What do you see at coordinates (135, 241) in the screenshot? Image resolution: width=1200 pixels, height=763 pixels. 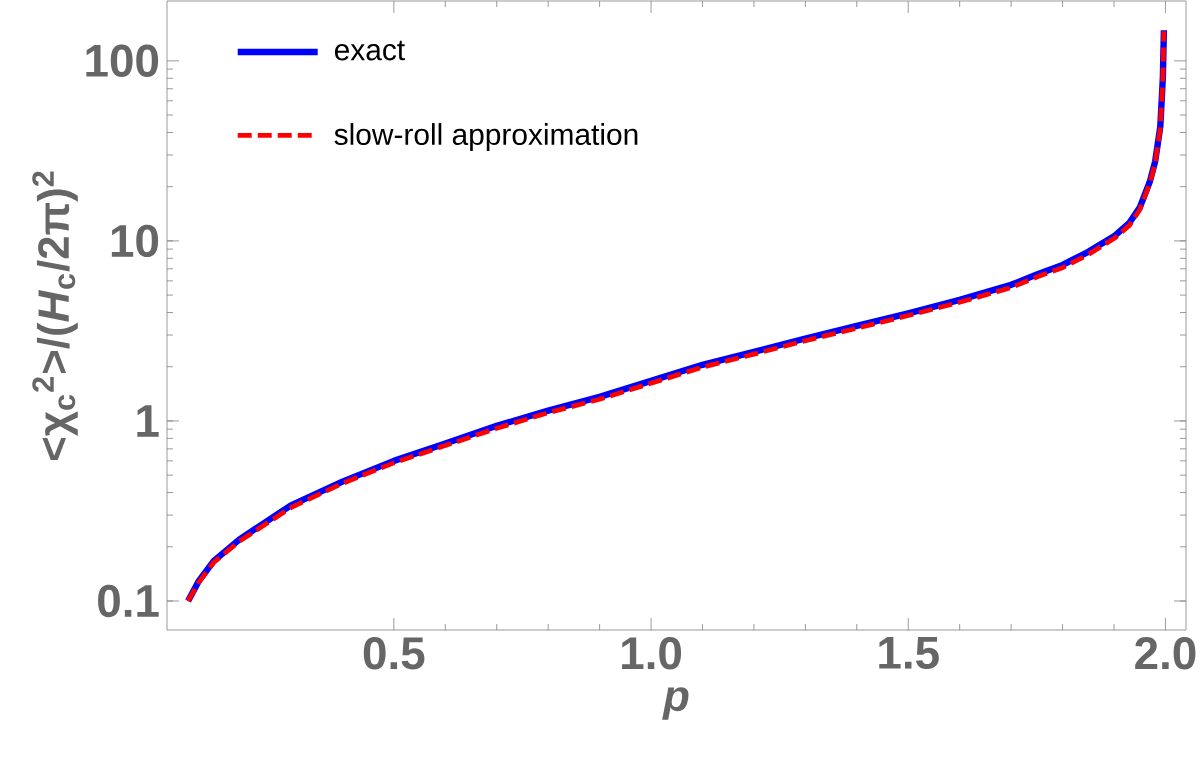 I see `y-tick-label: 10` at bounding box center [135, 241].